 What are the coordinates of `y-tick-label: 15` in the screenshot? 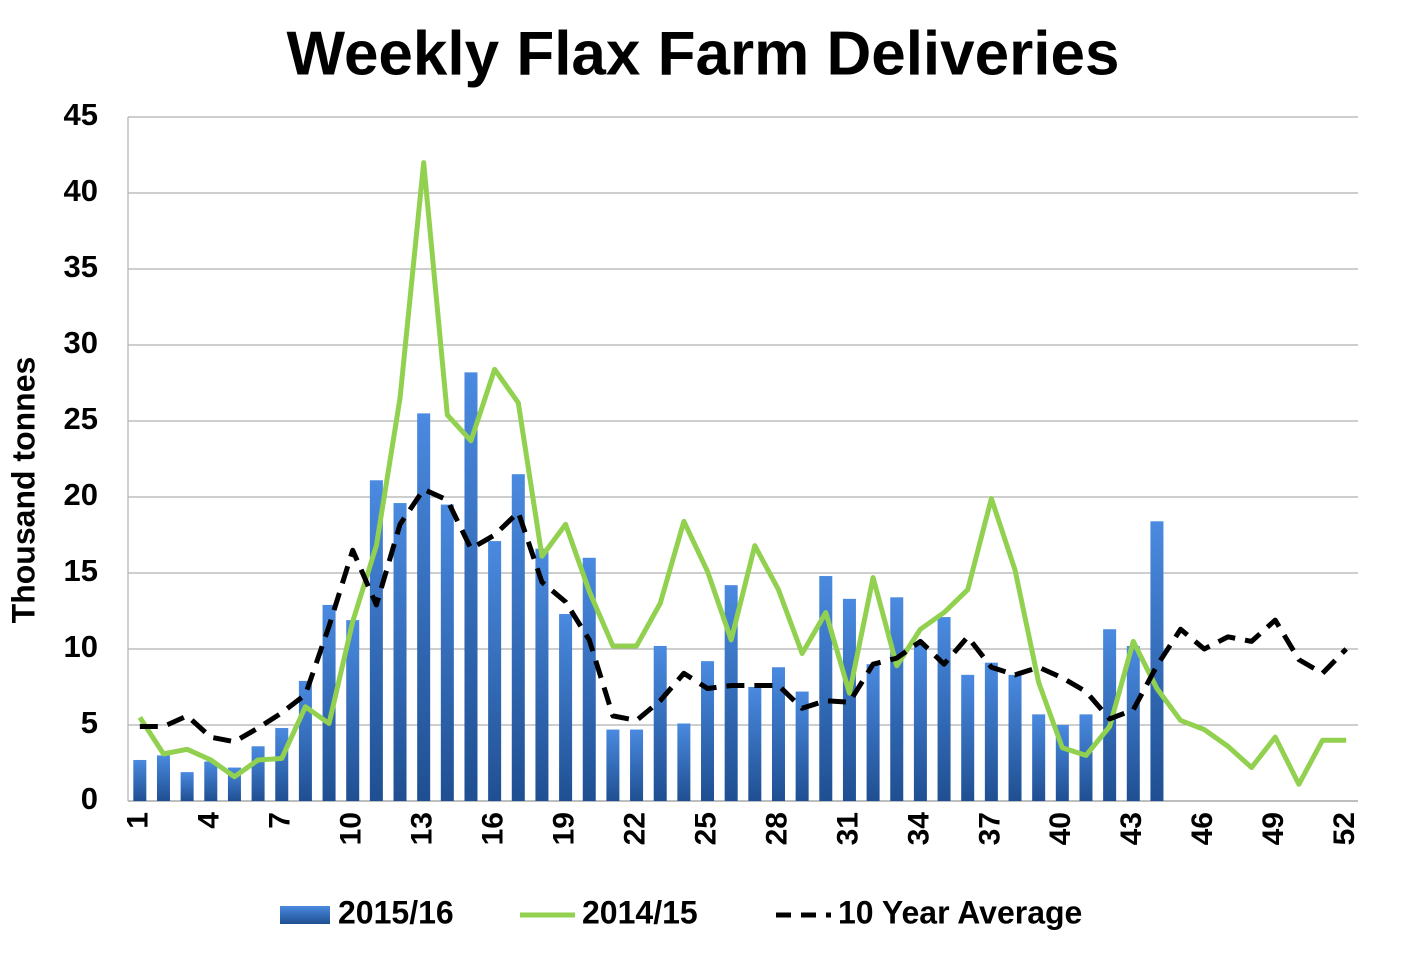 It's located at (81, 570).